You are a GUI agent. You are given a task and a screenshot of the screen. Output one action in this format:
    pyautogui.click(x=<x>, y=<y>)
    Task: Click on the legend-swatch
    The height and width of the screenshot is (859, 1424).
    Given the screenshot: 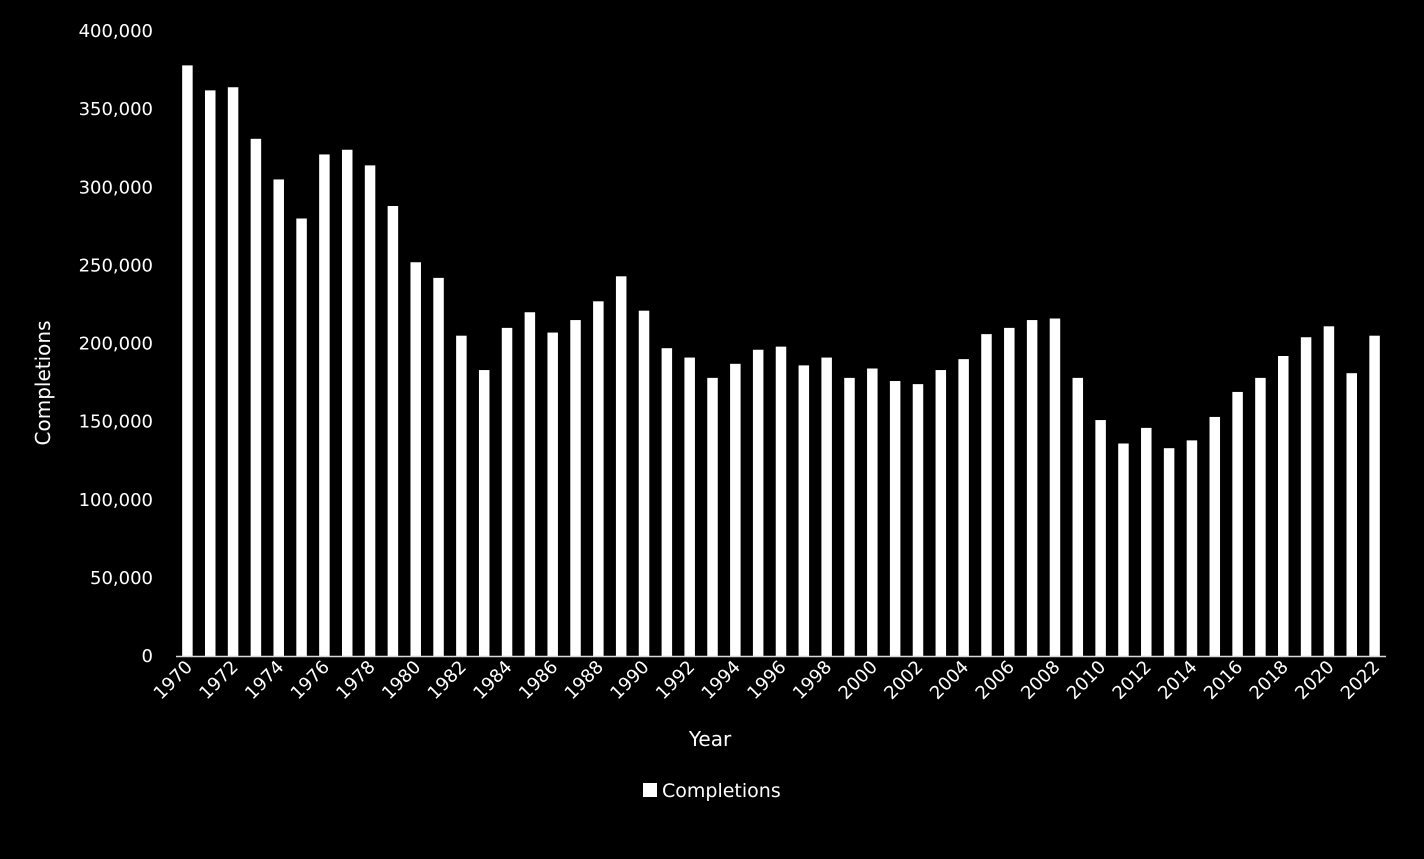 What is the action you would take?
    pyautogui.click(x=650, y=790)
    